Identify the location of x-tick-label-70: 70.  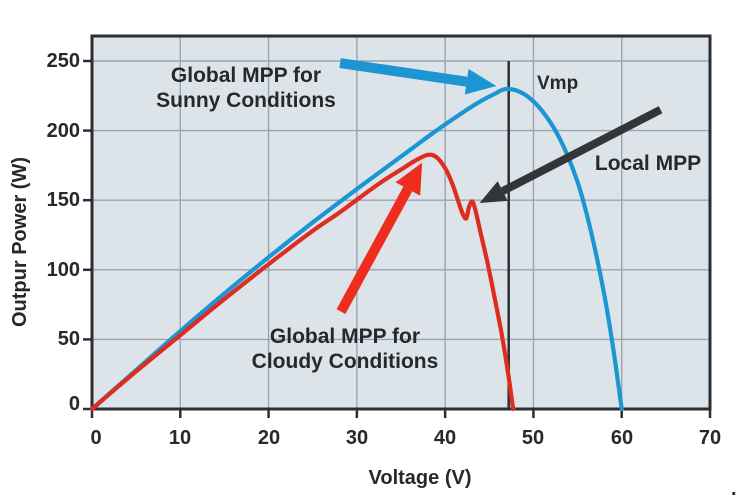
(710, 438).